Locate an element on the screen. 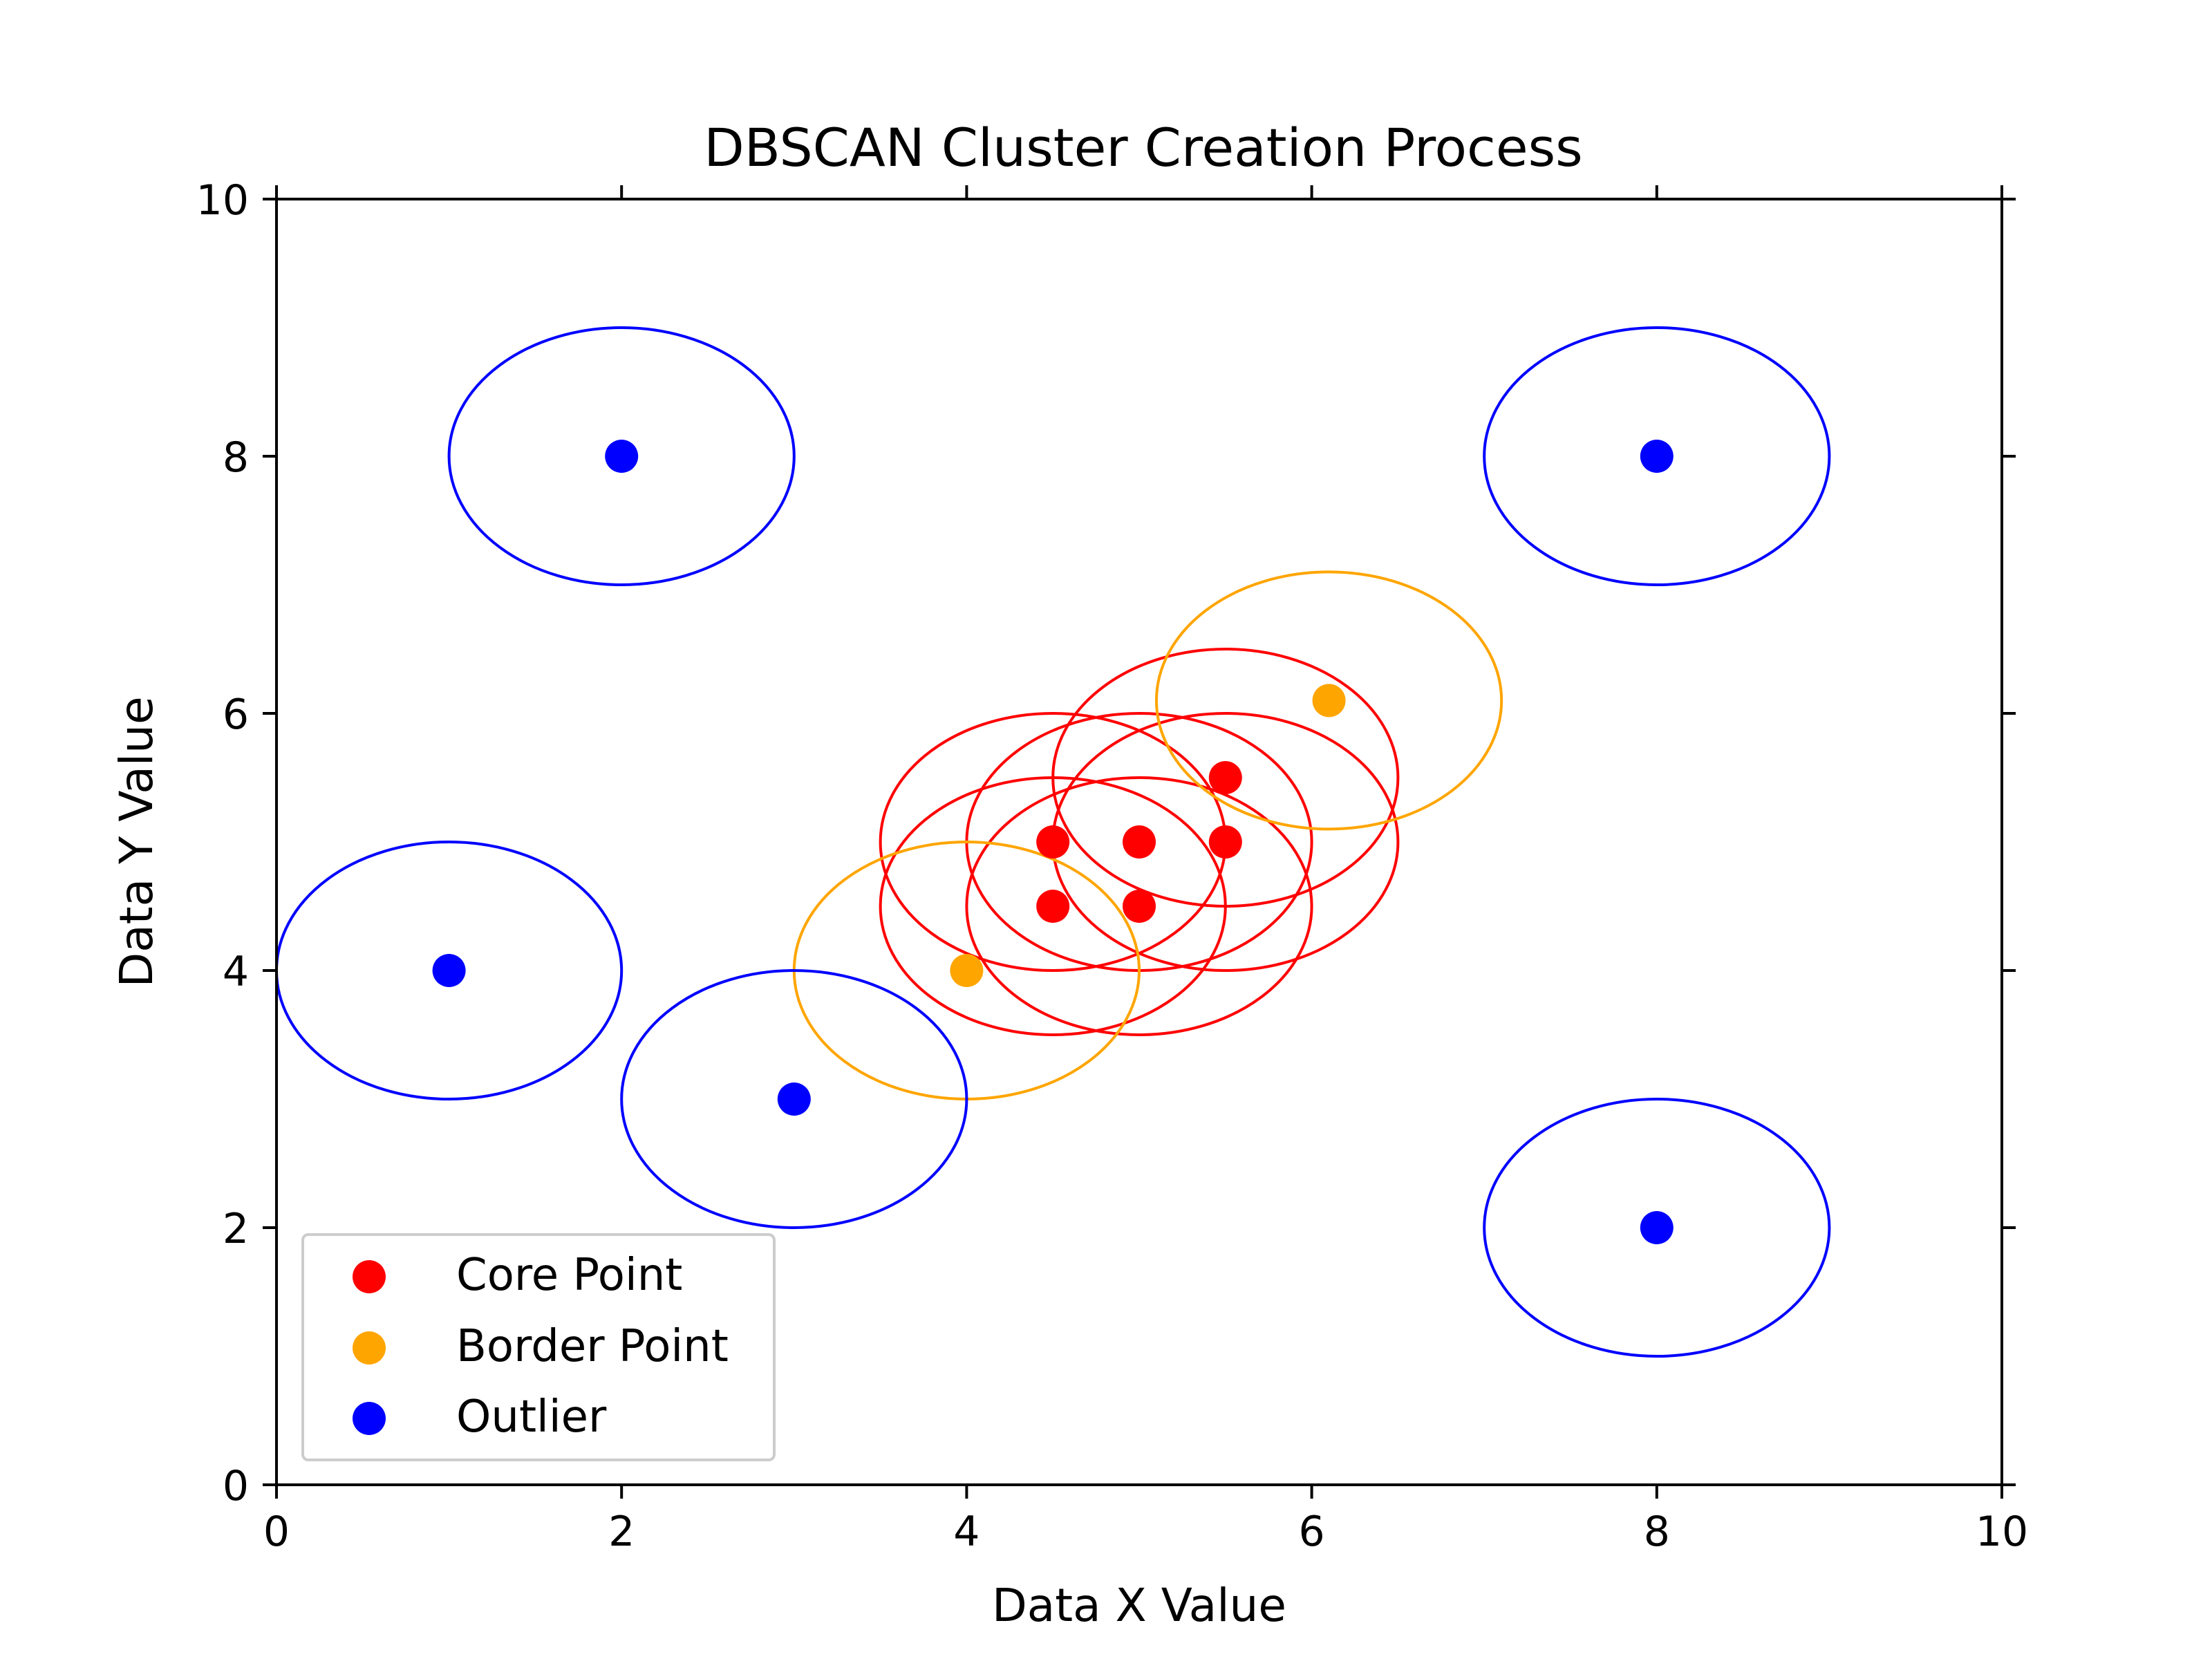  x-axis-label: Data X Value is located at coordinates (1139, 1605).